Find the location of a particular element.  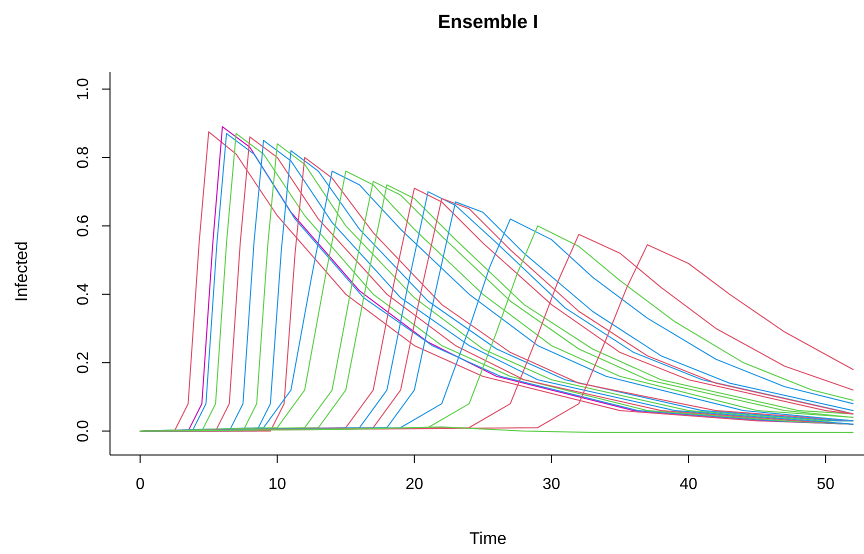

y-tick-label: 0.0 is located at coordinates (83, 431).